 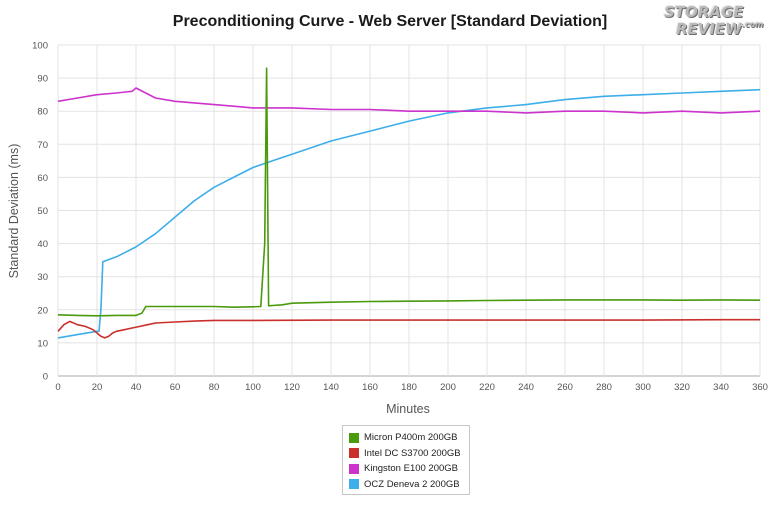 I want to click on x-tick-label: 160, so click(x=370, y=387).